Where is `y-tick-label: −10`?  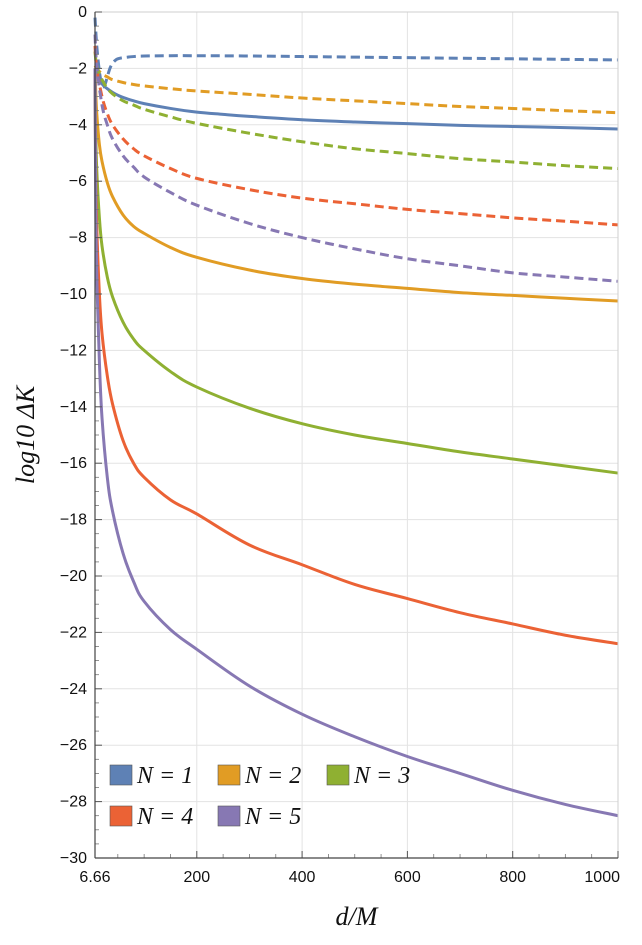
y-tick-label: −10 is located at coordinates (73, 294).